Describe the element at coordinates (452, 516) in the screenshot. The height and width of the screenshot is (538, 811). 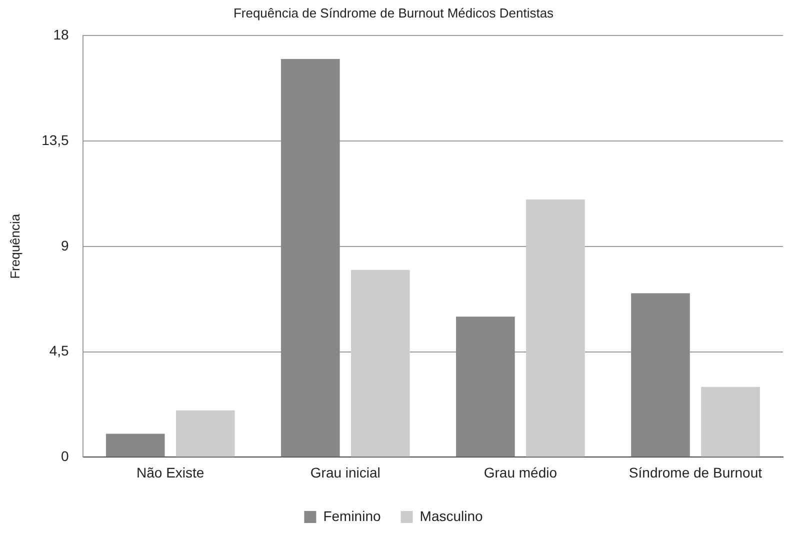
I see `legend-label: Masculino` at that location.